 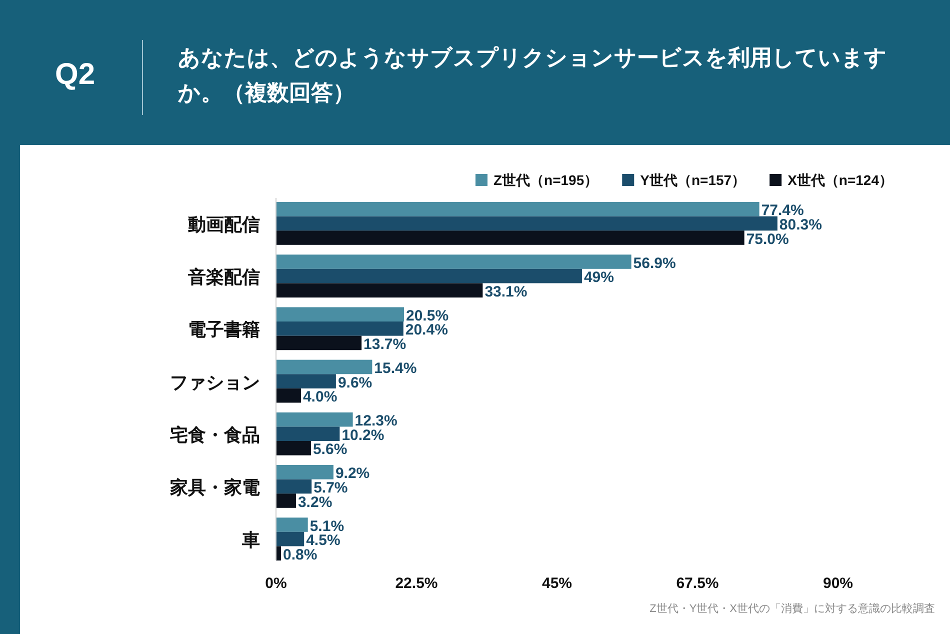 I want to click on data-label: 15.4%, so click(x=395, y=368).